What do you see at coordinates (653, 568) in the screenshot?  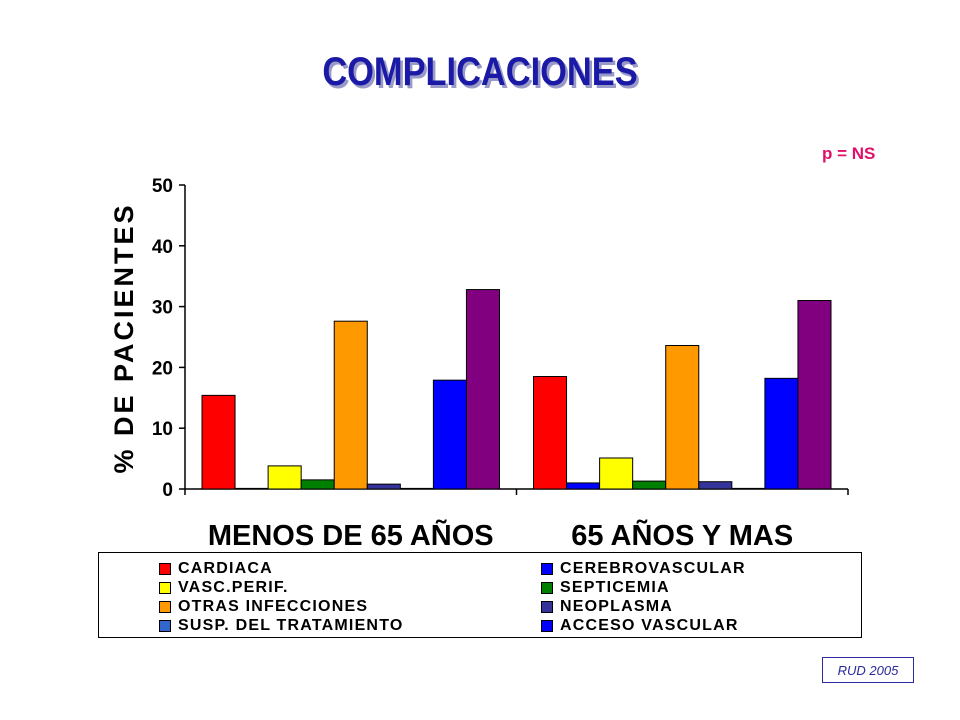 I see `legend-label: CEREBROVASCULAR` at bounding box center [653, 568].